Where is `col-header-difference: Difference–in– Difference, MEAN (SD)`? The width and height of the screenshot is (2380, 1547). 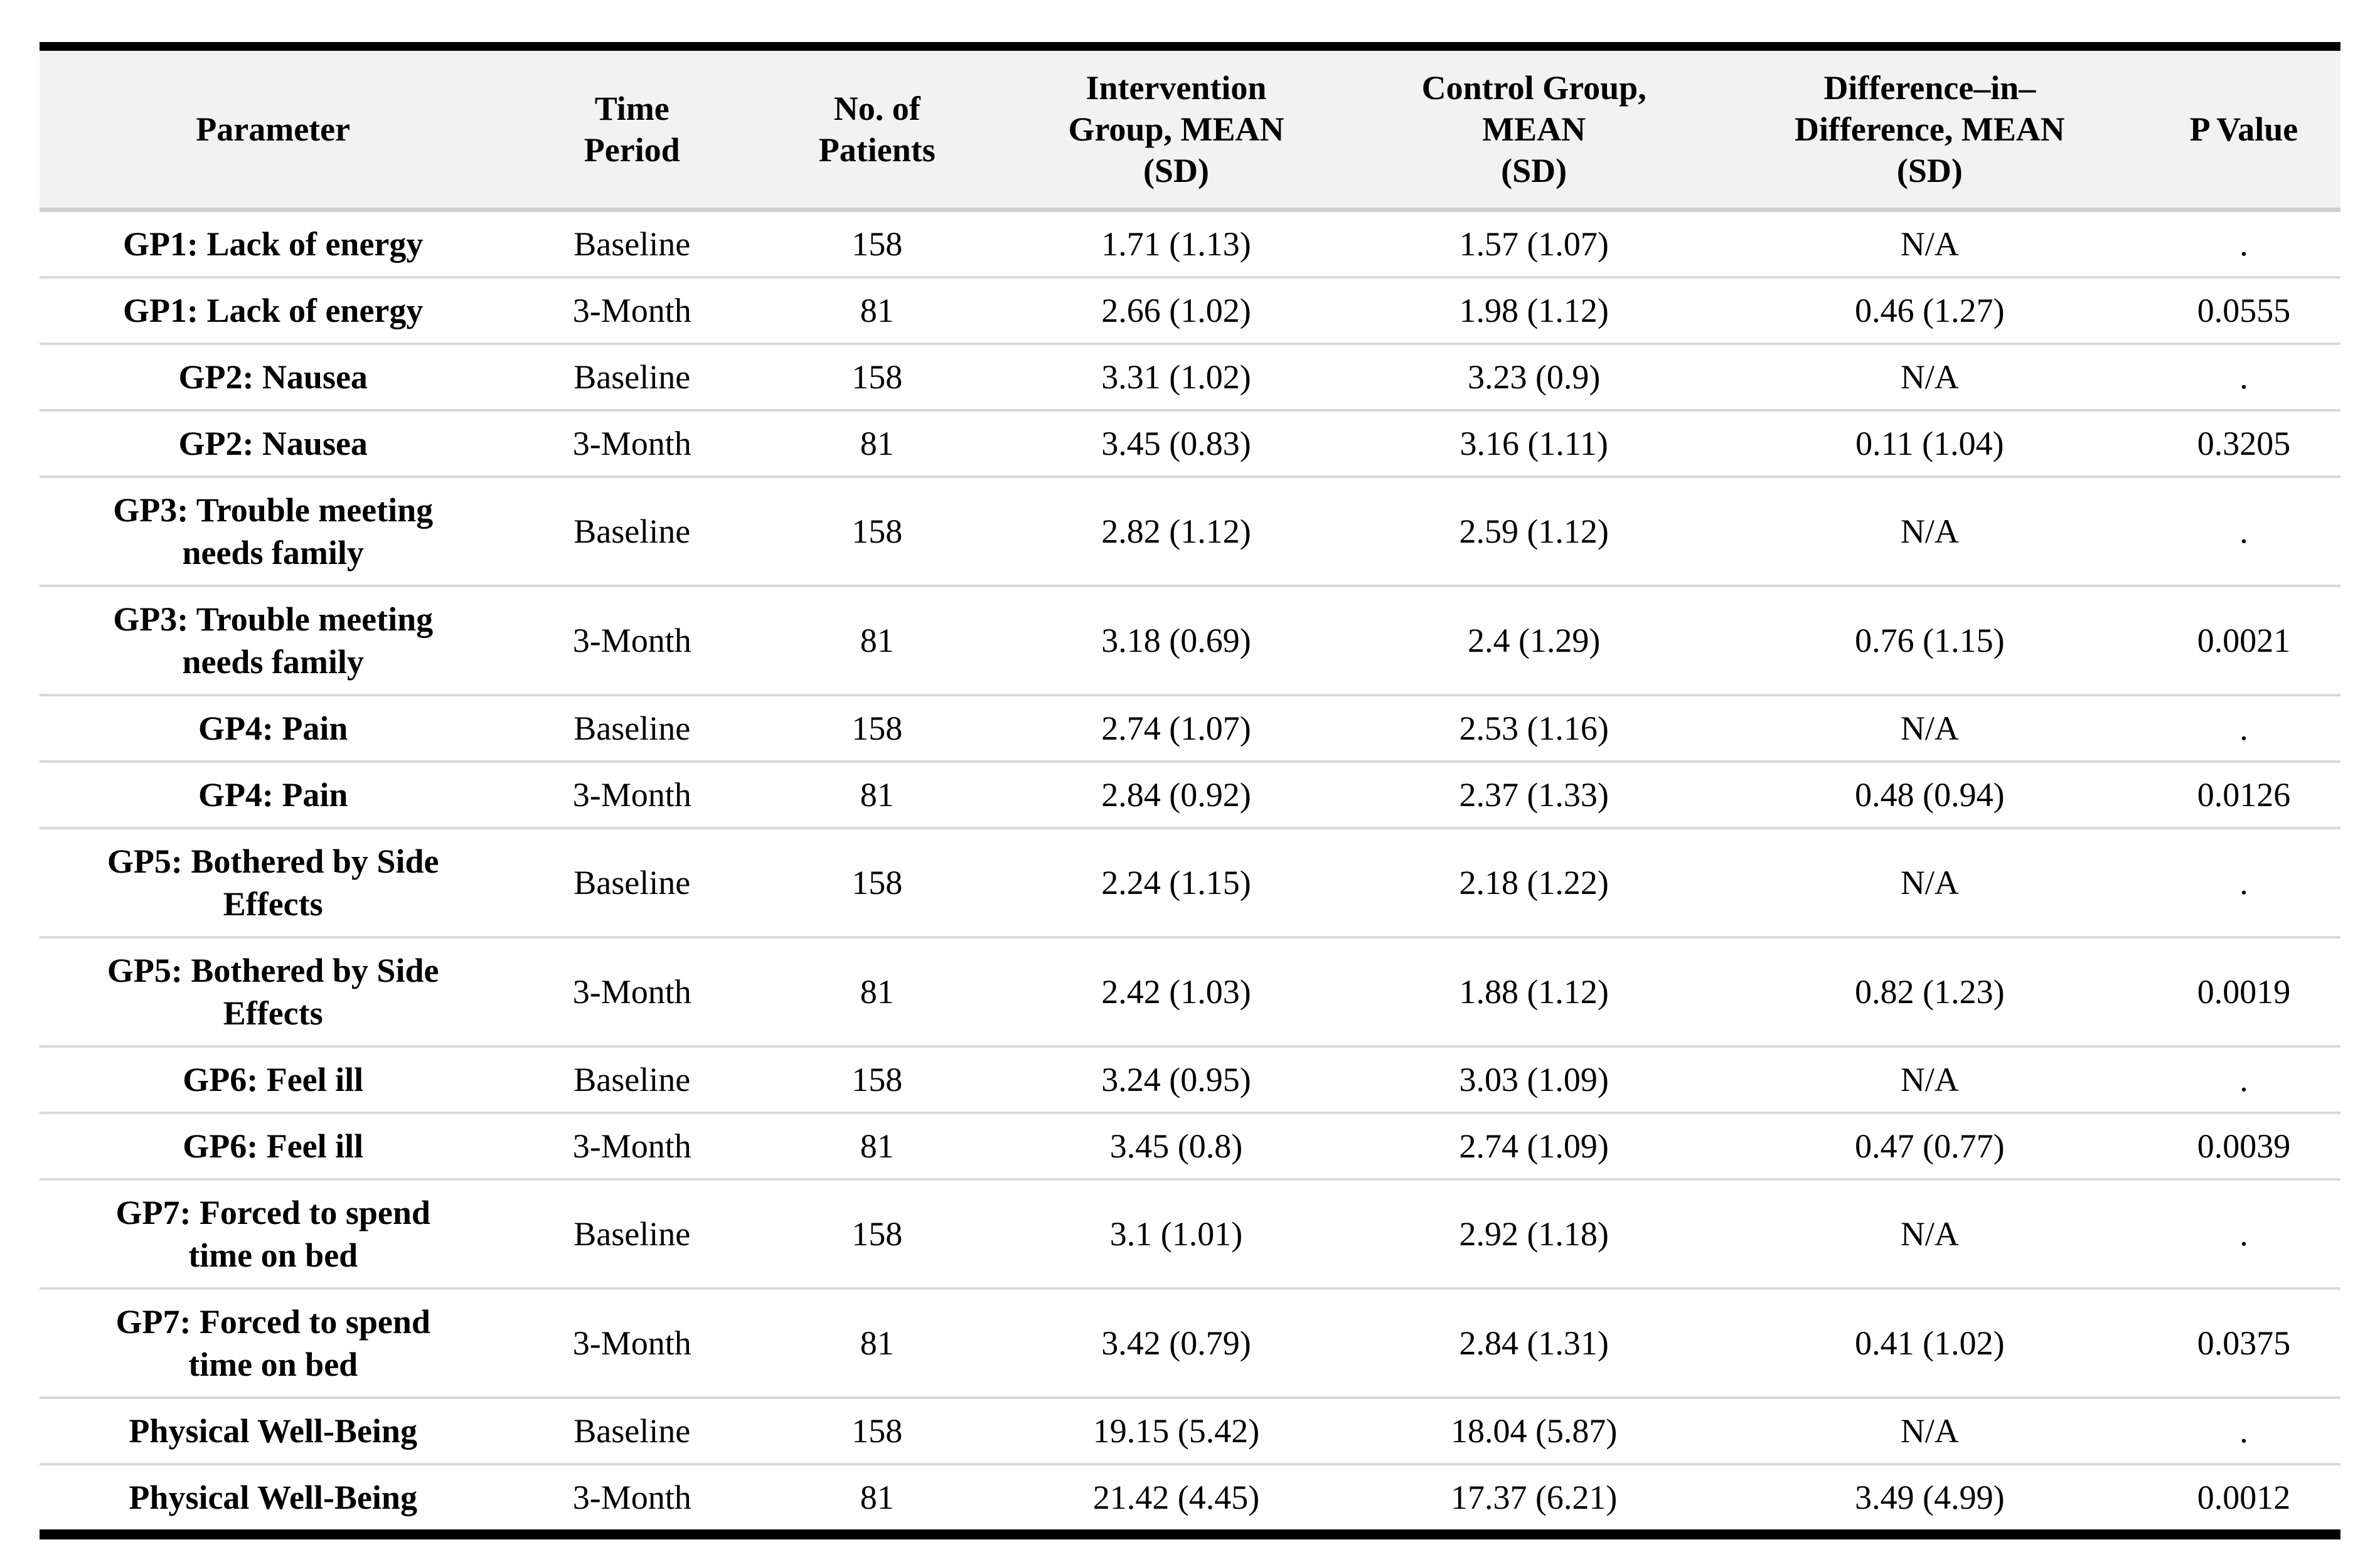 col-header-difference: Difference–in– Difference, MEAN (SD) is located at coordinates (1929, 129).